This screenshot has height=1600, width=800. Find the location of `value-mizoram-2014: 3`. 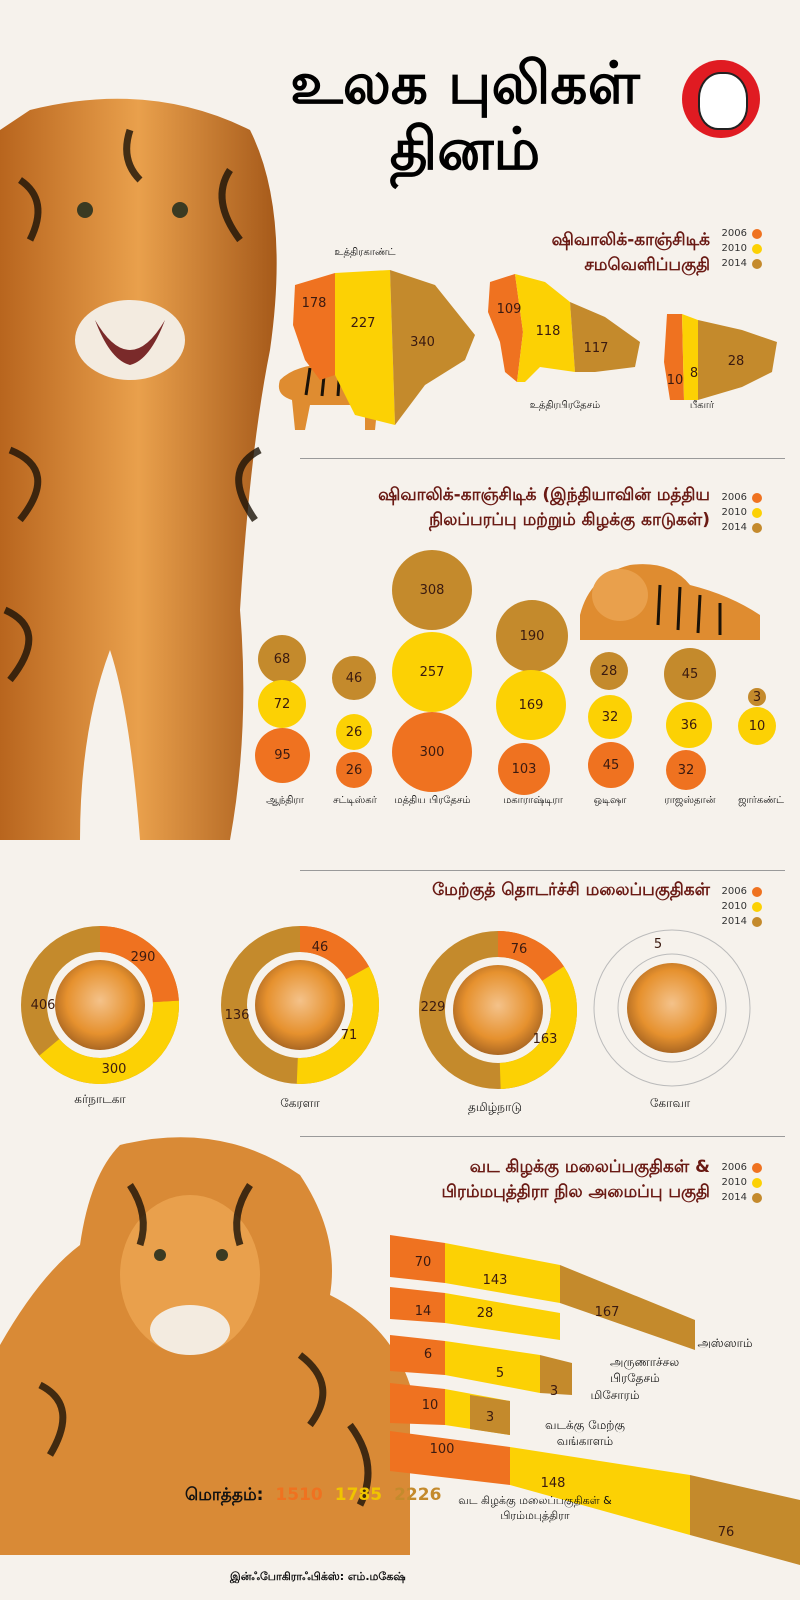

value-mizoram-2014: 3 is located at coordinates (490, 1417).